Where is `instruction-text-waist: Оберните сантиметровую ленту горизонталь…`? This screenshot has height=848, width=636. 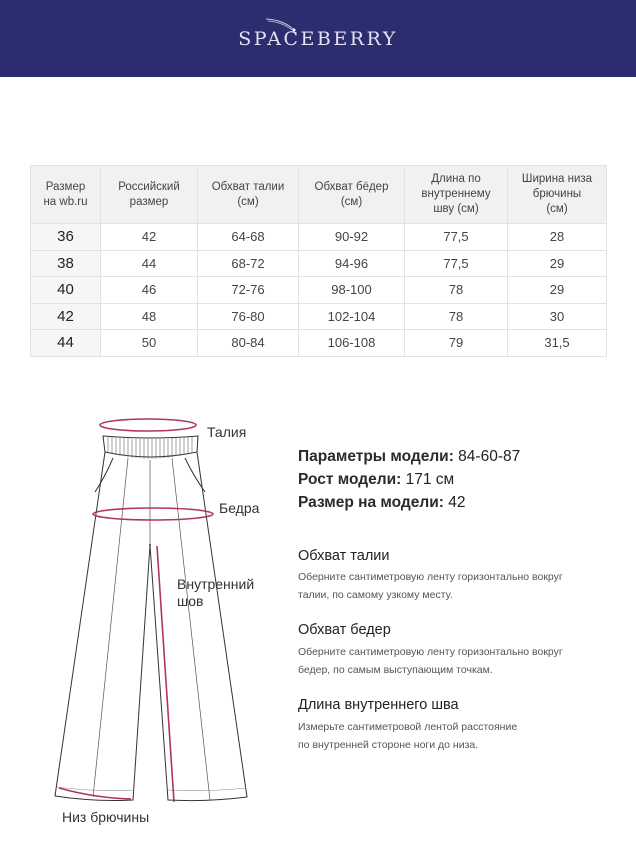 instruction-text-waist: Оберните сантиметровую ленту горизонталь… is located at coordinates (430, 586).